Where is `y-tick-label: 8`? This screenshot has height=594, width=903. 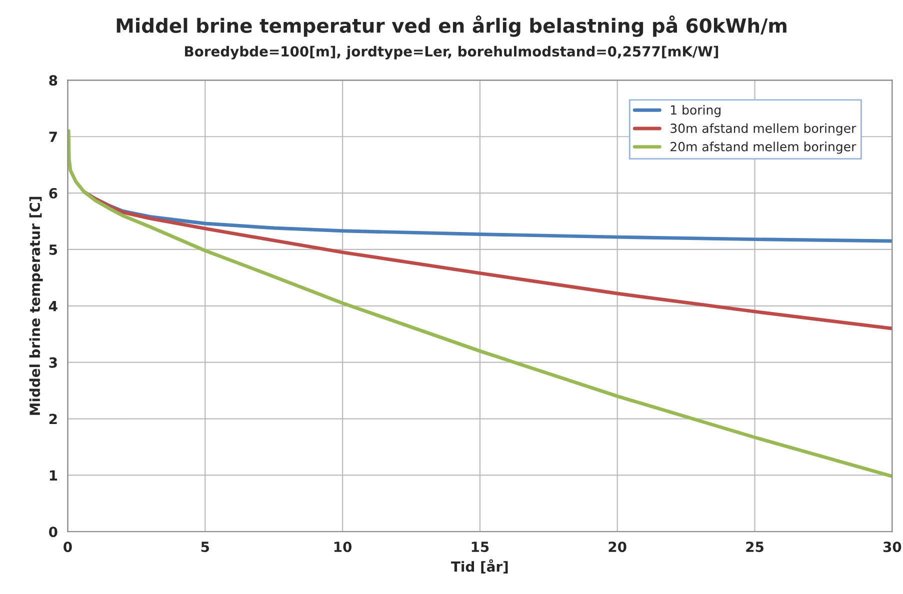
y-tick-label: 8 is located at coordinates (53, 80).